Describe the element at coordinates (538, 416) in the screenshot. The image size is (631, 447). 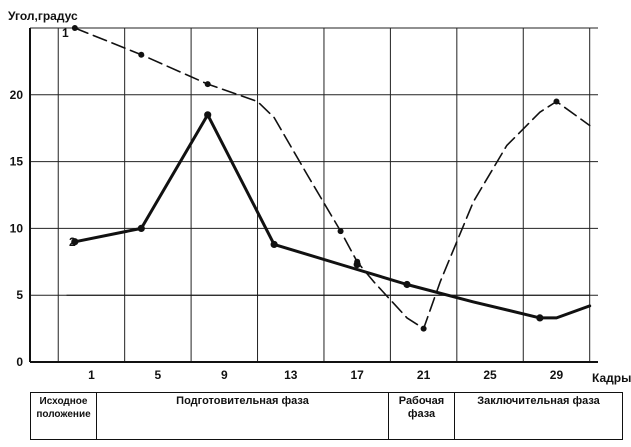
I see `phase-final: Заключительная фаза` at that location.